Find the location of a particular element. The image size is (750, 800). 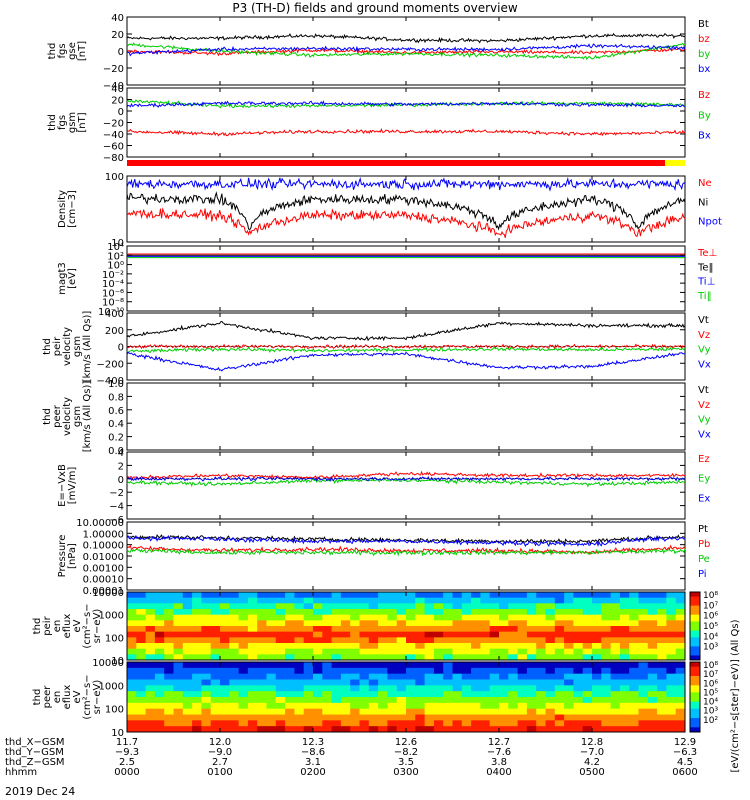

y-tick-label: 0.10000 is located at coordinates (103, 546).